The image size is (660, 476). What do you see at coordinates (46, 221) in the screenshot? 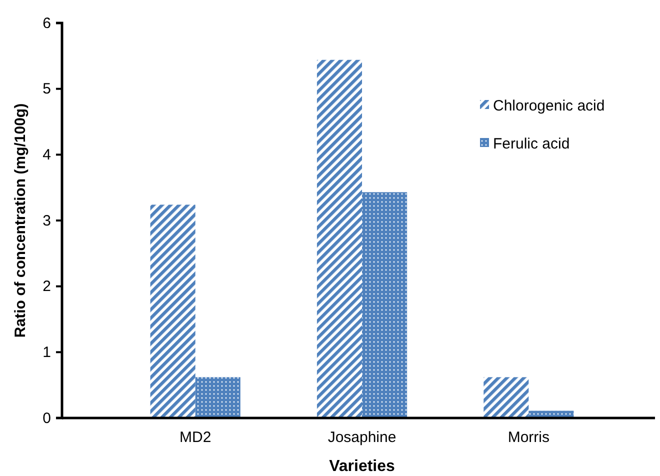
I see `y-tick-label: 3` at bounding box center [46, 221].